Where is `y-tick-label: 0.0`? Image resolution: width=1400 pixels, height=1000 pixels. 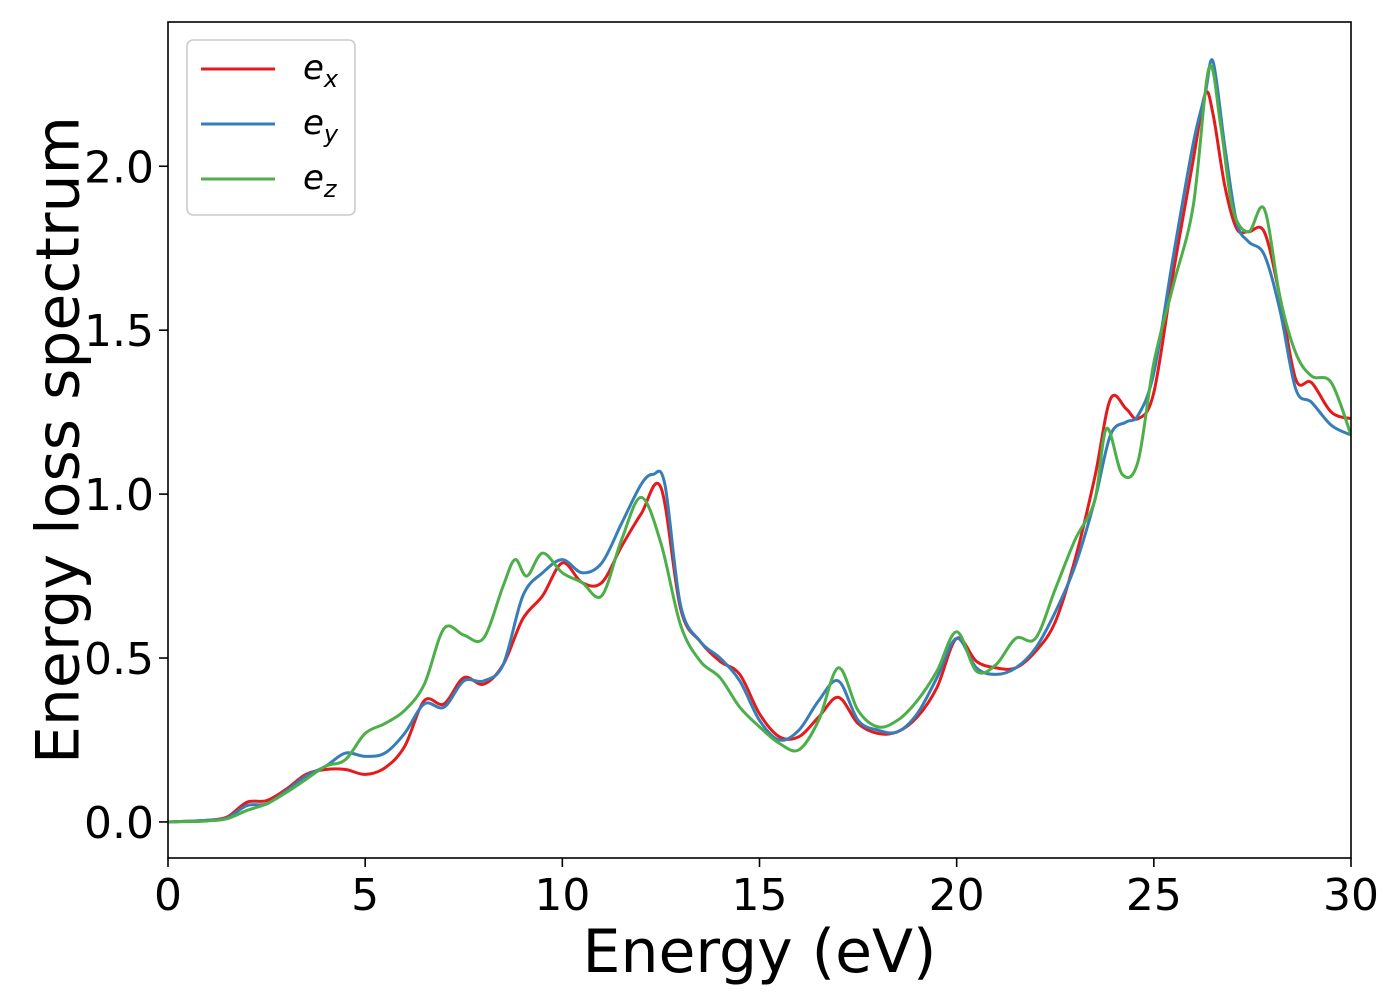
y-tick-label: 0.0 is located at coordinates (119, 823).